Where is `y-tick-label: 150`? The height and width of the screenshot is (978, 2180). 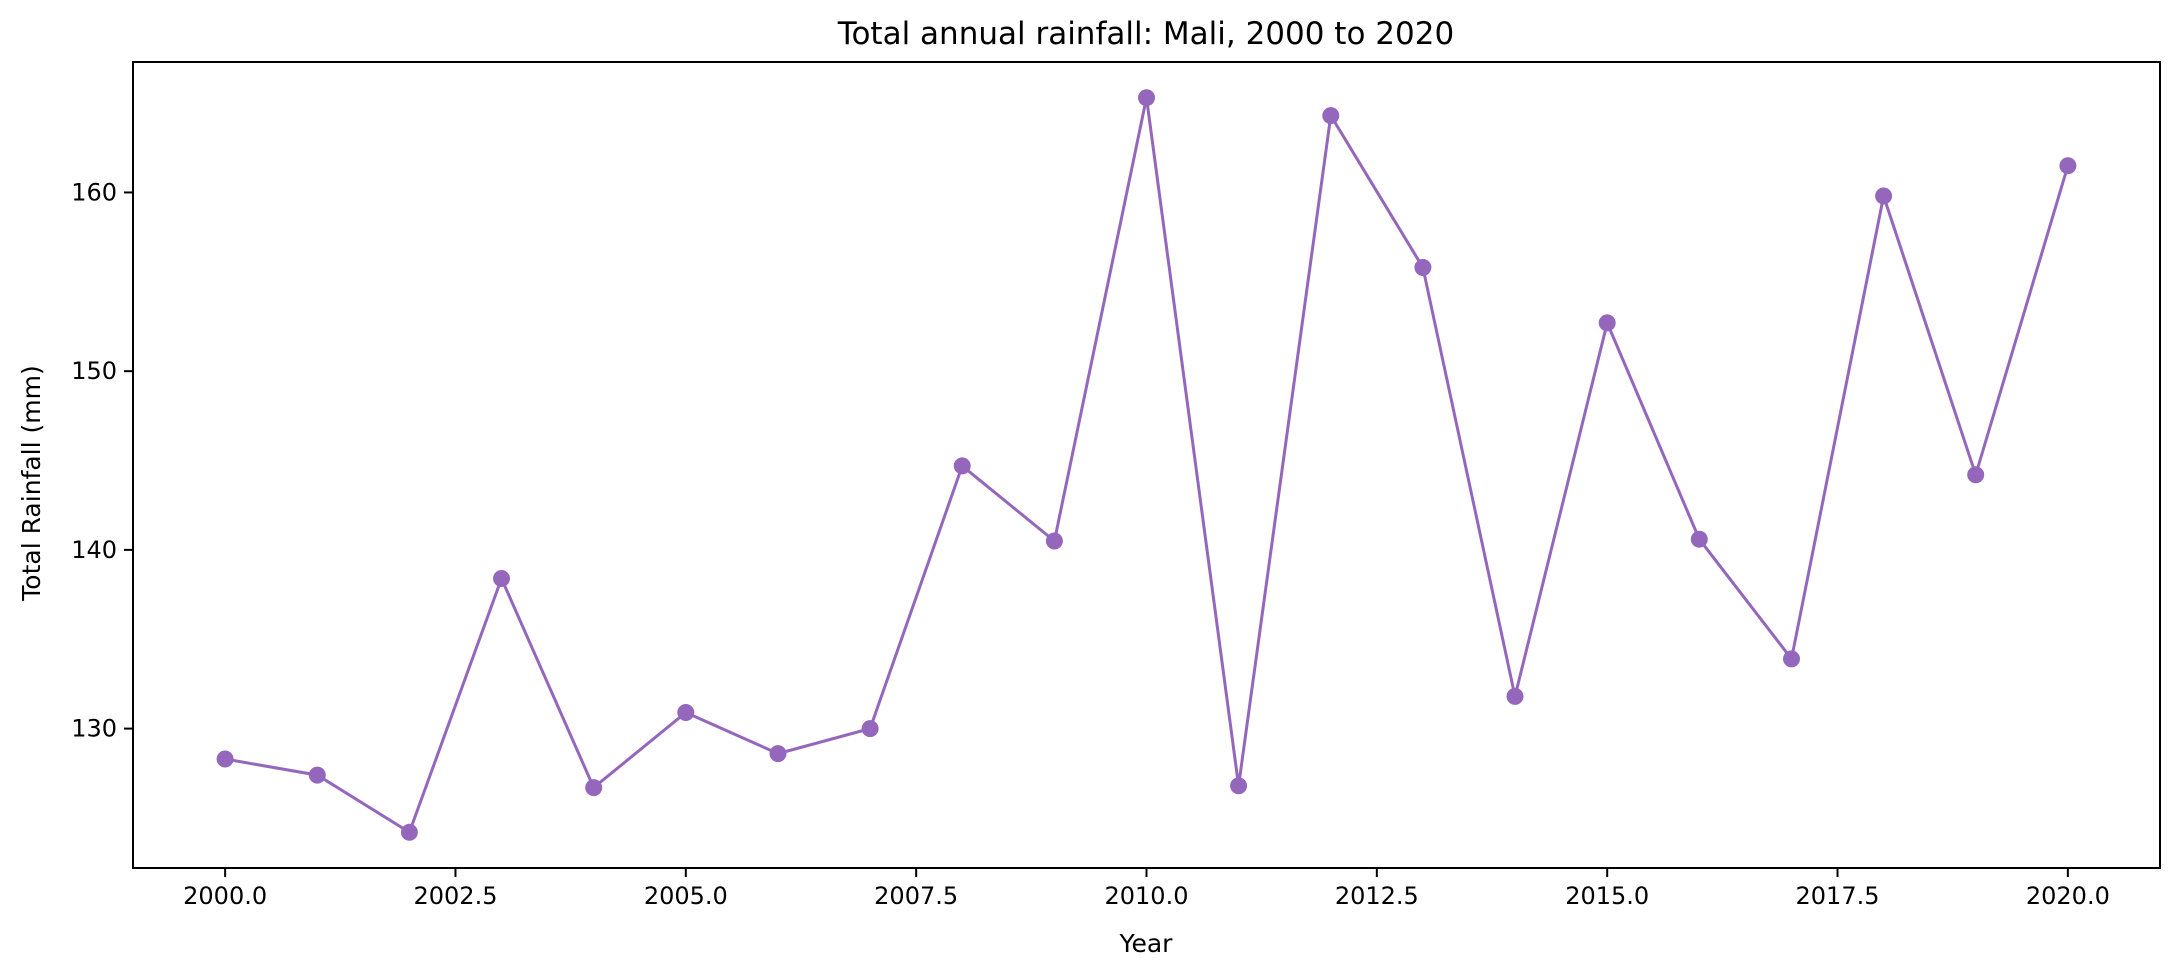
y-tick-label: 150 is located at coordinates (94, 371).